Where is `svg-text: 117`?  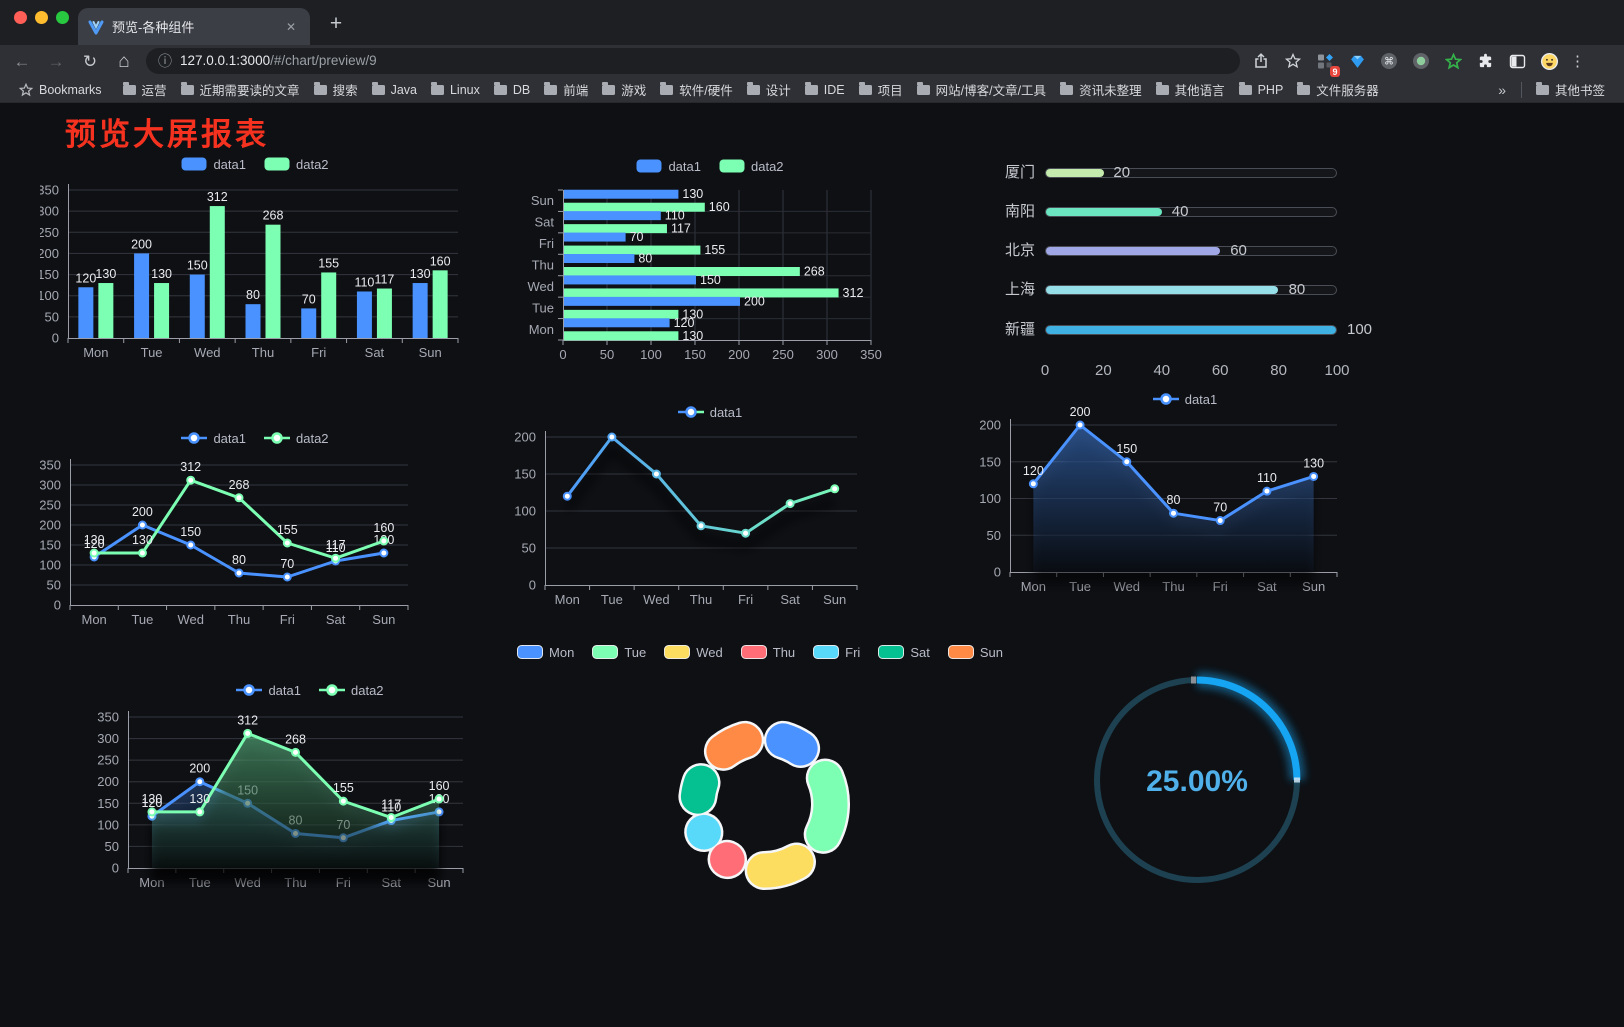
svg-text: 117 is located at coordinates (681, 229).